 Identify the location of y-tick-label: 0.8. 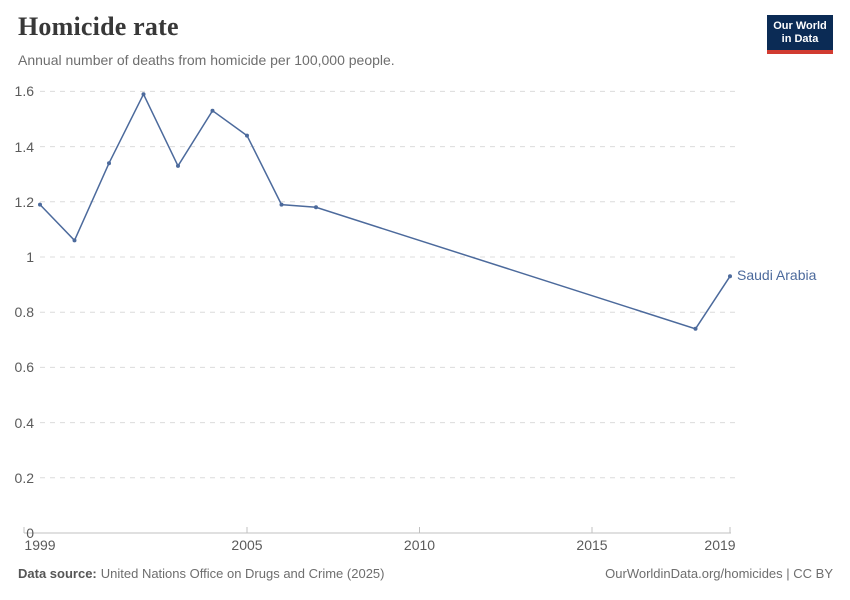
(24, 312).